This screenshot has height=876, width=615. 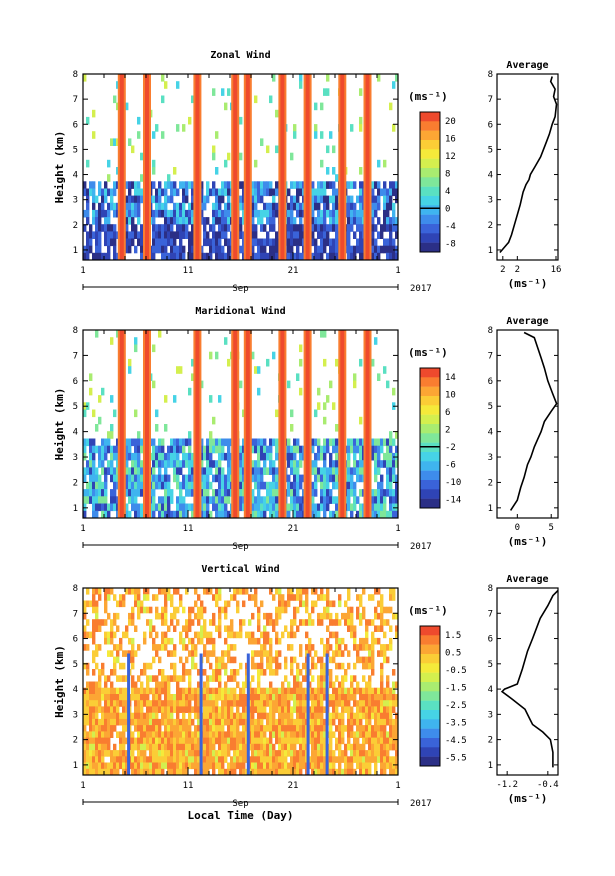 I want to click on x-tick-label: 21, so click(x=293, y=786).